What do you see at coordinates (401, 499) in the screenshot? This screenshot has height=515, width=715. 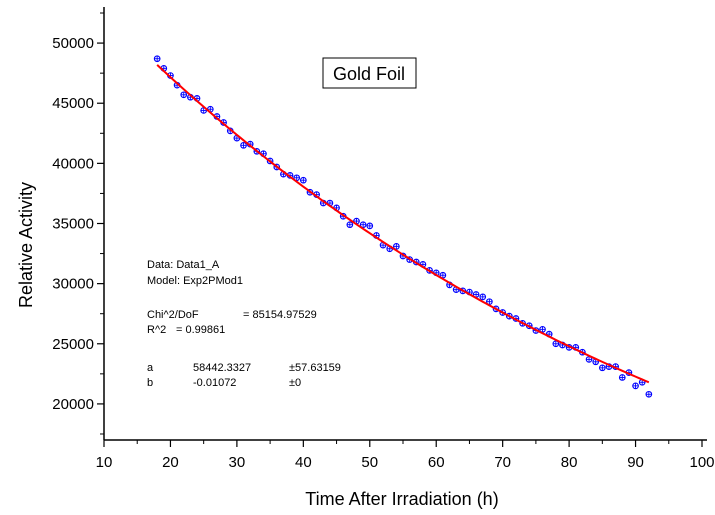 I see `x-axis-title: Time After Irradiation (h)` at bounding box center [401, 499].